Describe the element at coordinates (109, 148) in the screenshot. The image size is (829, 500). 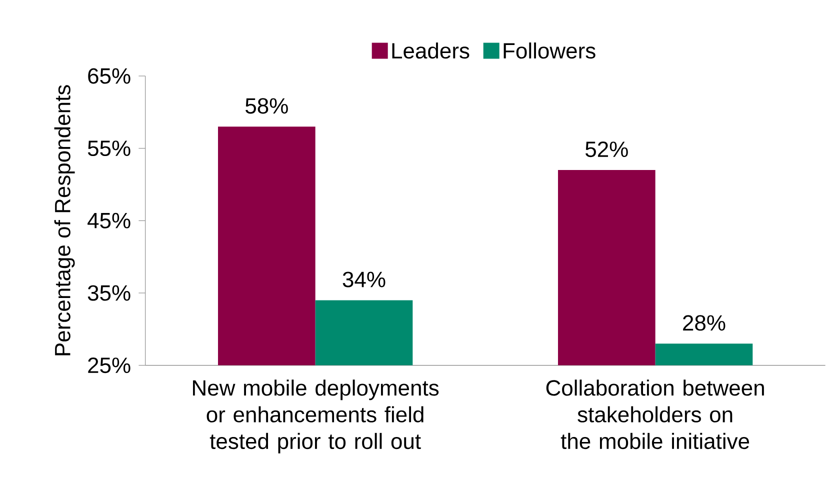
I see `y-tick-label: 55%` at that location.